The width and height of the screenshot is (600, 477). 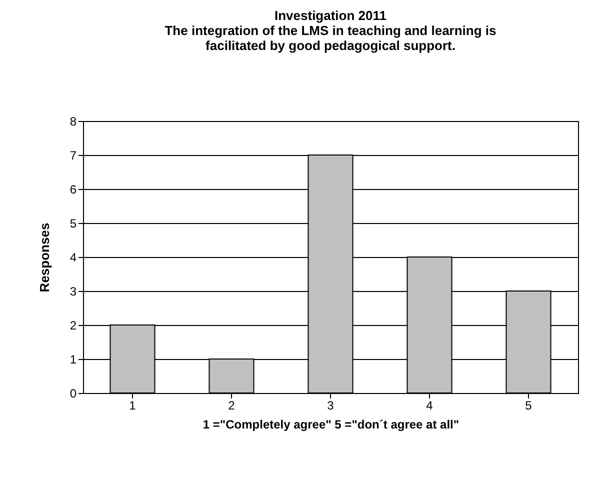 What do you see at coordinates (232, 405) in the screenshot?
I see `x-tick-label: 2` at bounding box center [232, 405].